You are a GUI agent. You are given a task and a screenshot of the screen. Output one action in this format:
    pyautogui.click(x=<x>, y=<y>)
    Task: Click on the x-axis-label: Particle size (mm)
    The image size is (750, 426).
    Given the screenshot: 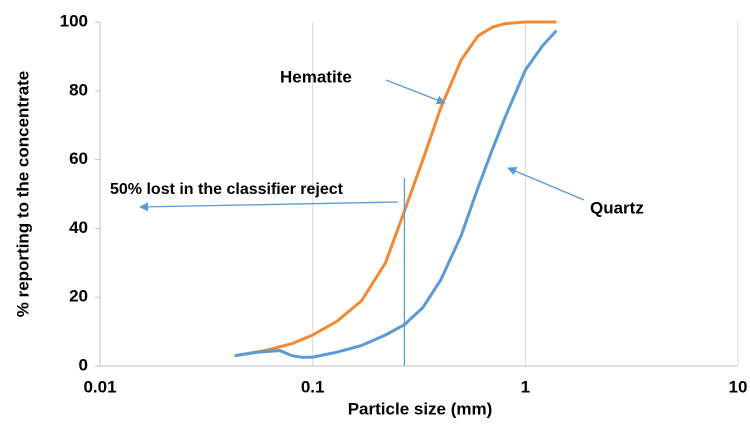 What is the action you would take?
    pyautogui.click(x=420, y=408)
    